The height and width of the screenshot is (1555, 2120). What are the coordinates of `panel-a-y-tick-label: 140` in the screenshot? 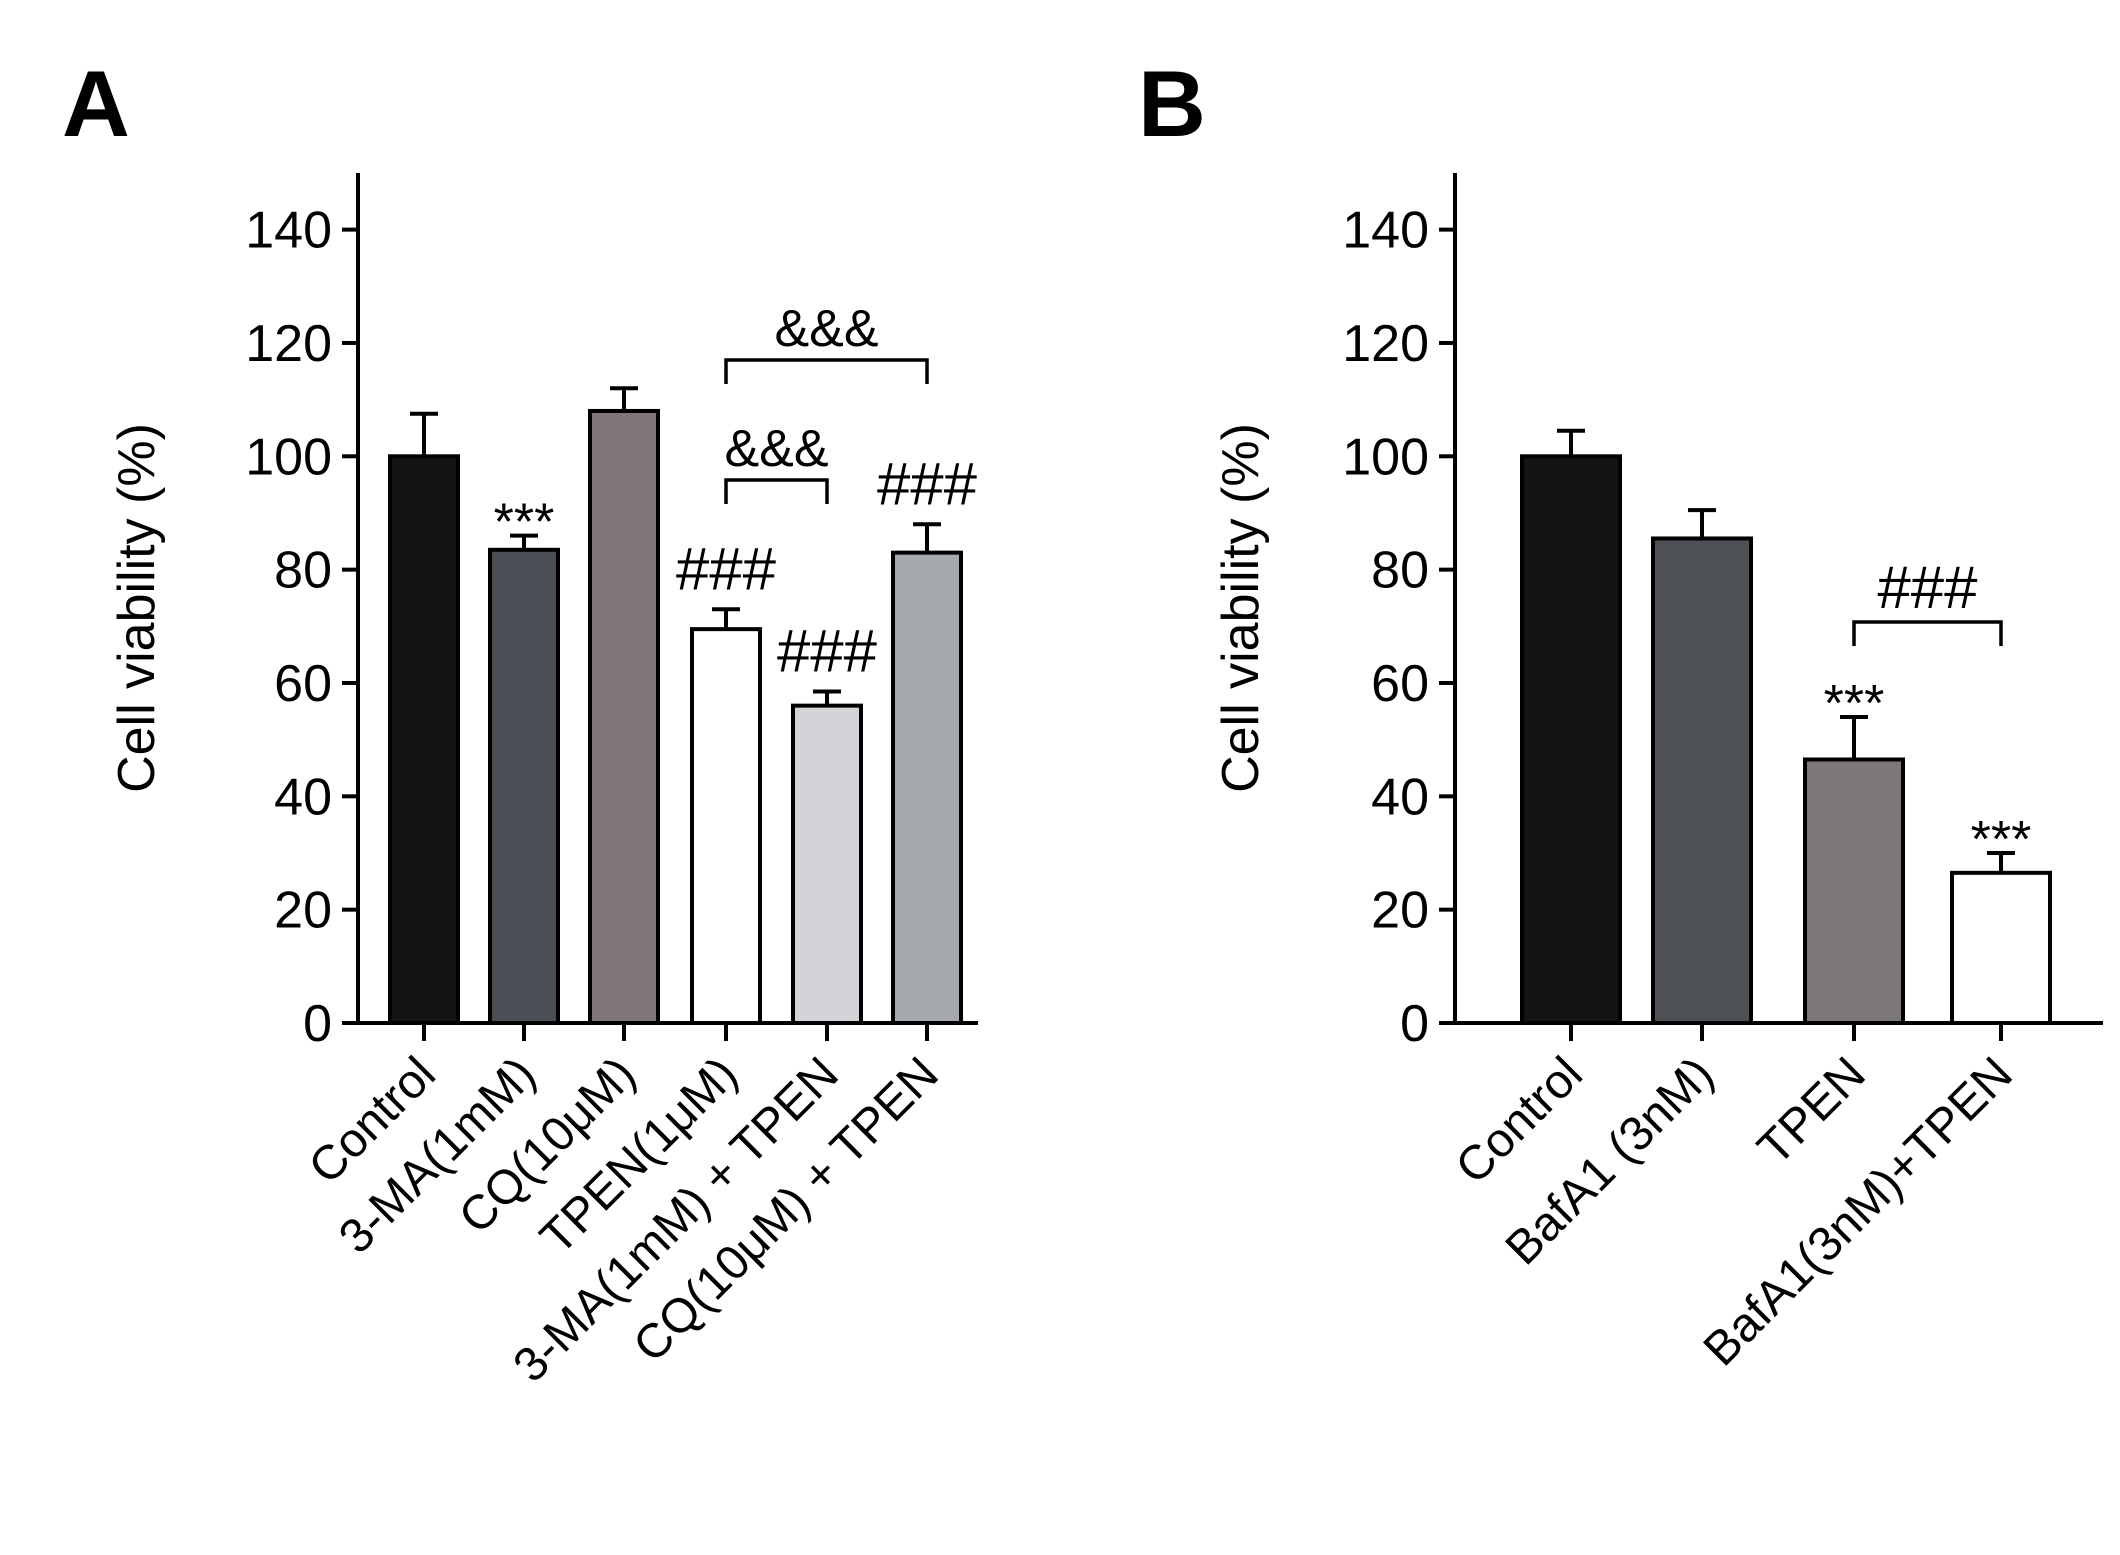 It's located at (288, 231).